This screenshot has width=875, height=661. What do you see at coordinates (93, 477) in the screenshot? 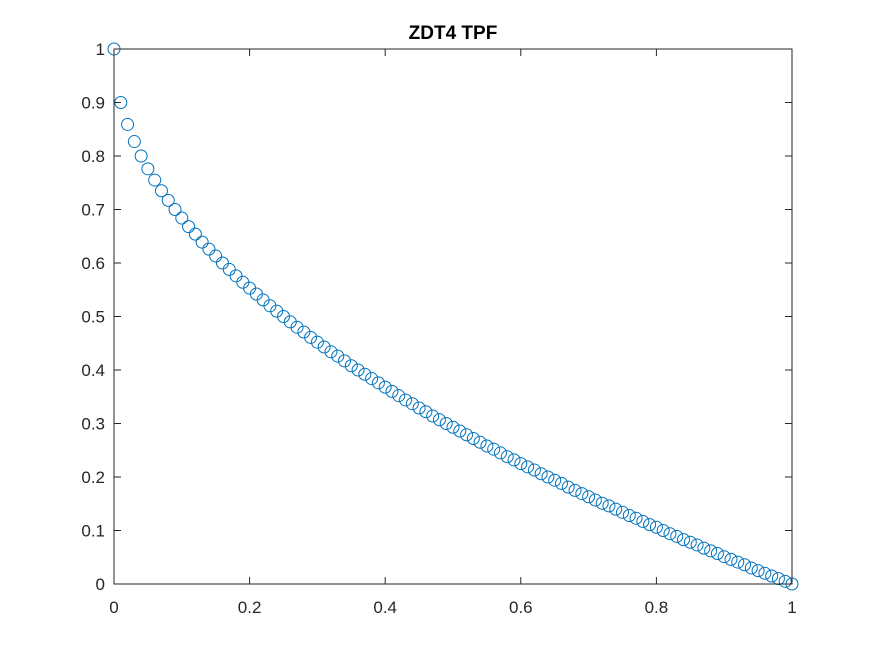
I see `y-tick-label: 0.2` at bounding box center [93, 477].